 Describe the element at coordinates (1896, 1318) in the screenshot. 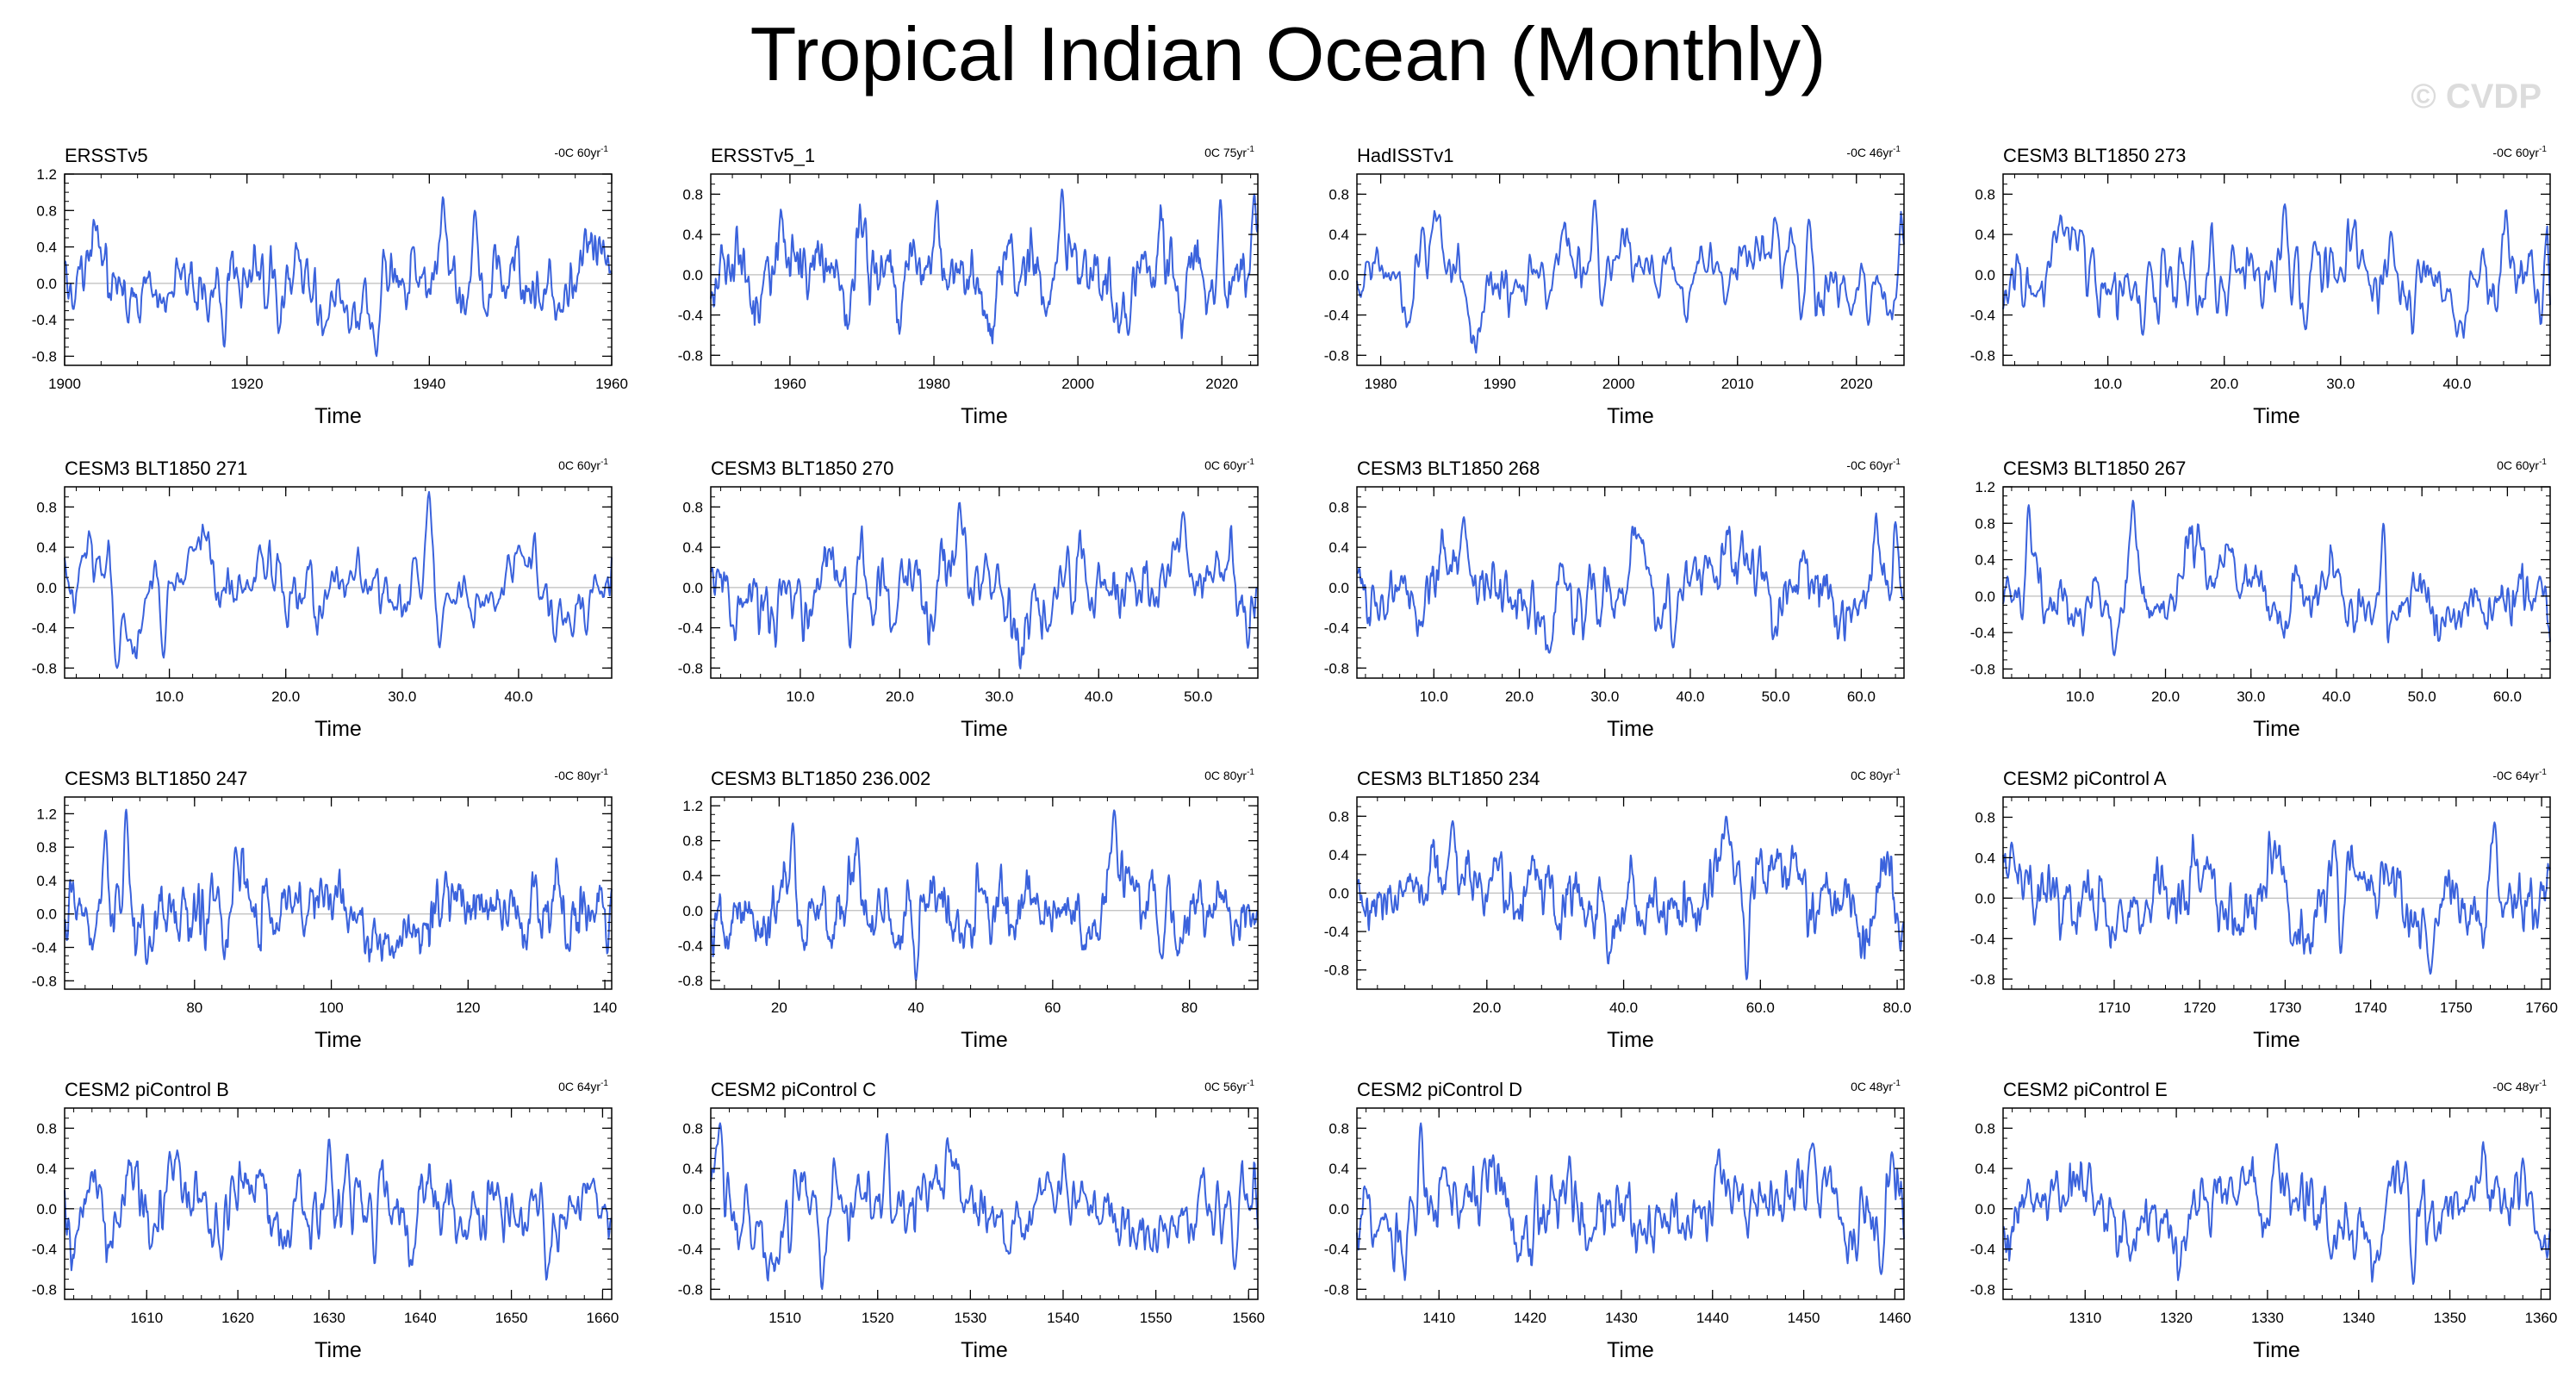

I see `x-tick-label: 1460` at that location.